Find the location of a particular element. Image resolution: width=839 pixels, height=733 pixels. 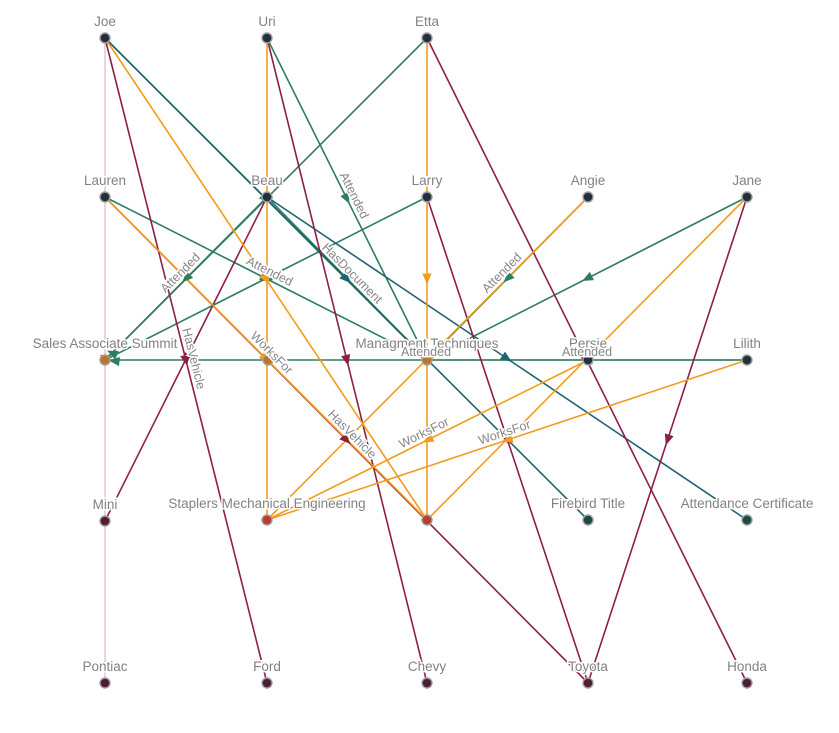

node-label-staplers: Staplers Mechanical Engineering is located at coordinates (266, 503).